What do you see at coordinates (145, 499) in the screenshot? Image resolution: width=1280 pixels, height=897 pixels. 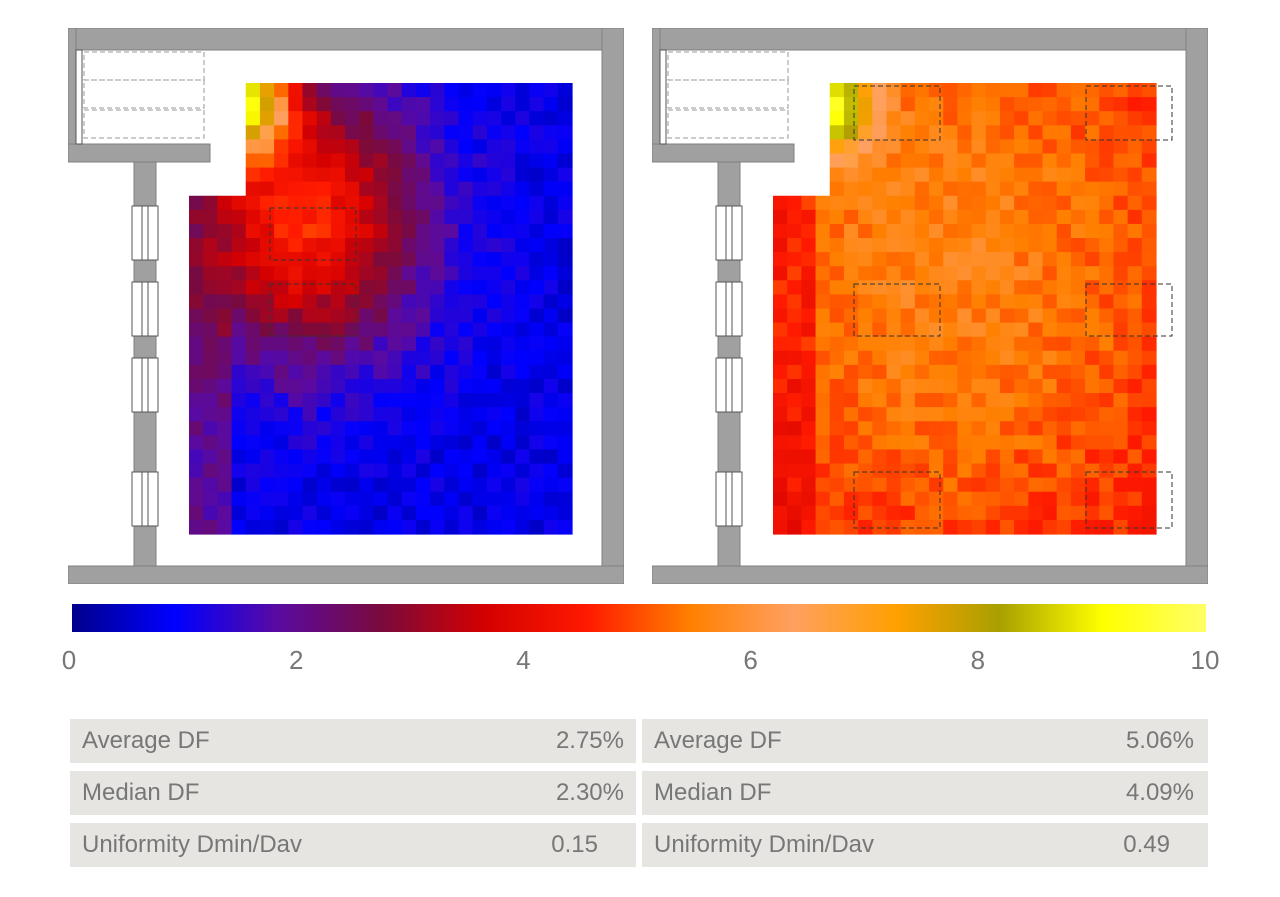 I see `window` at bounding box center [145, 499].